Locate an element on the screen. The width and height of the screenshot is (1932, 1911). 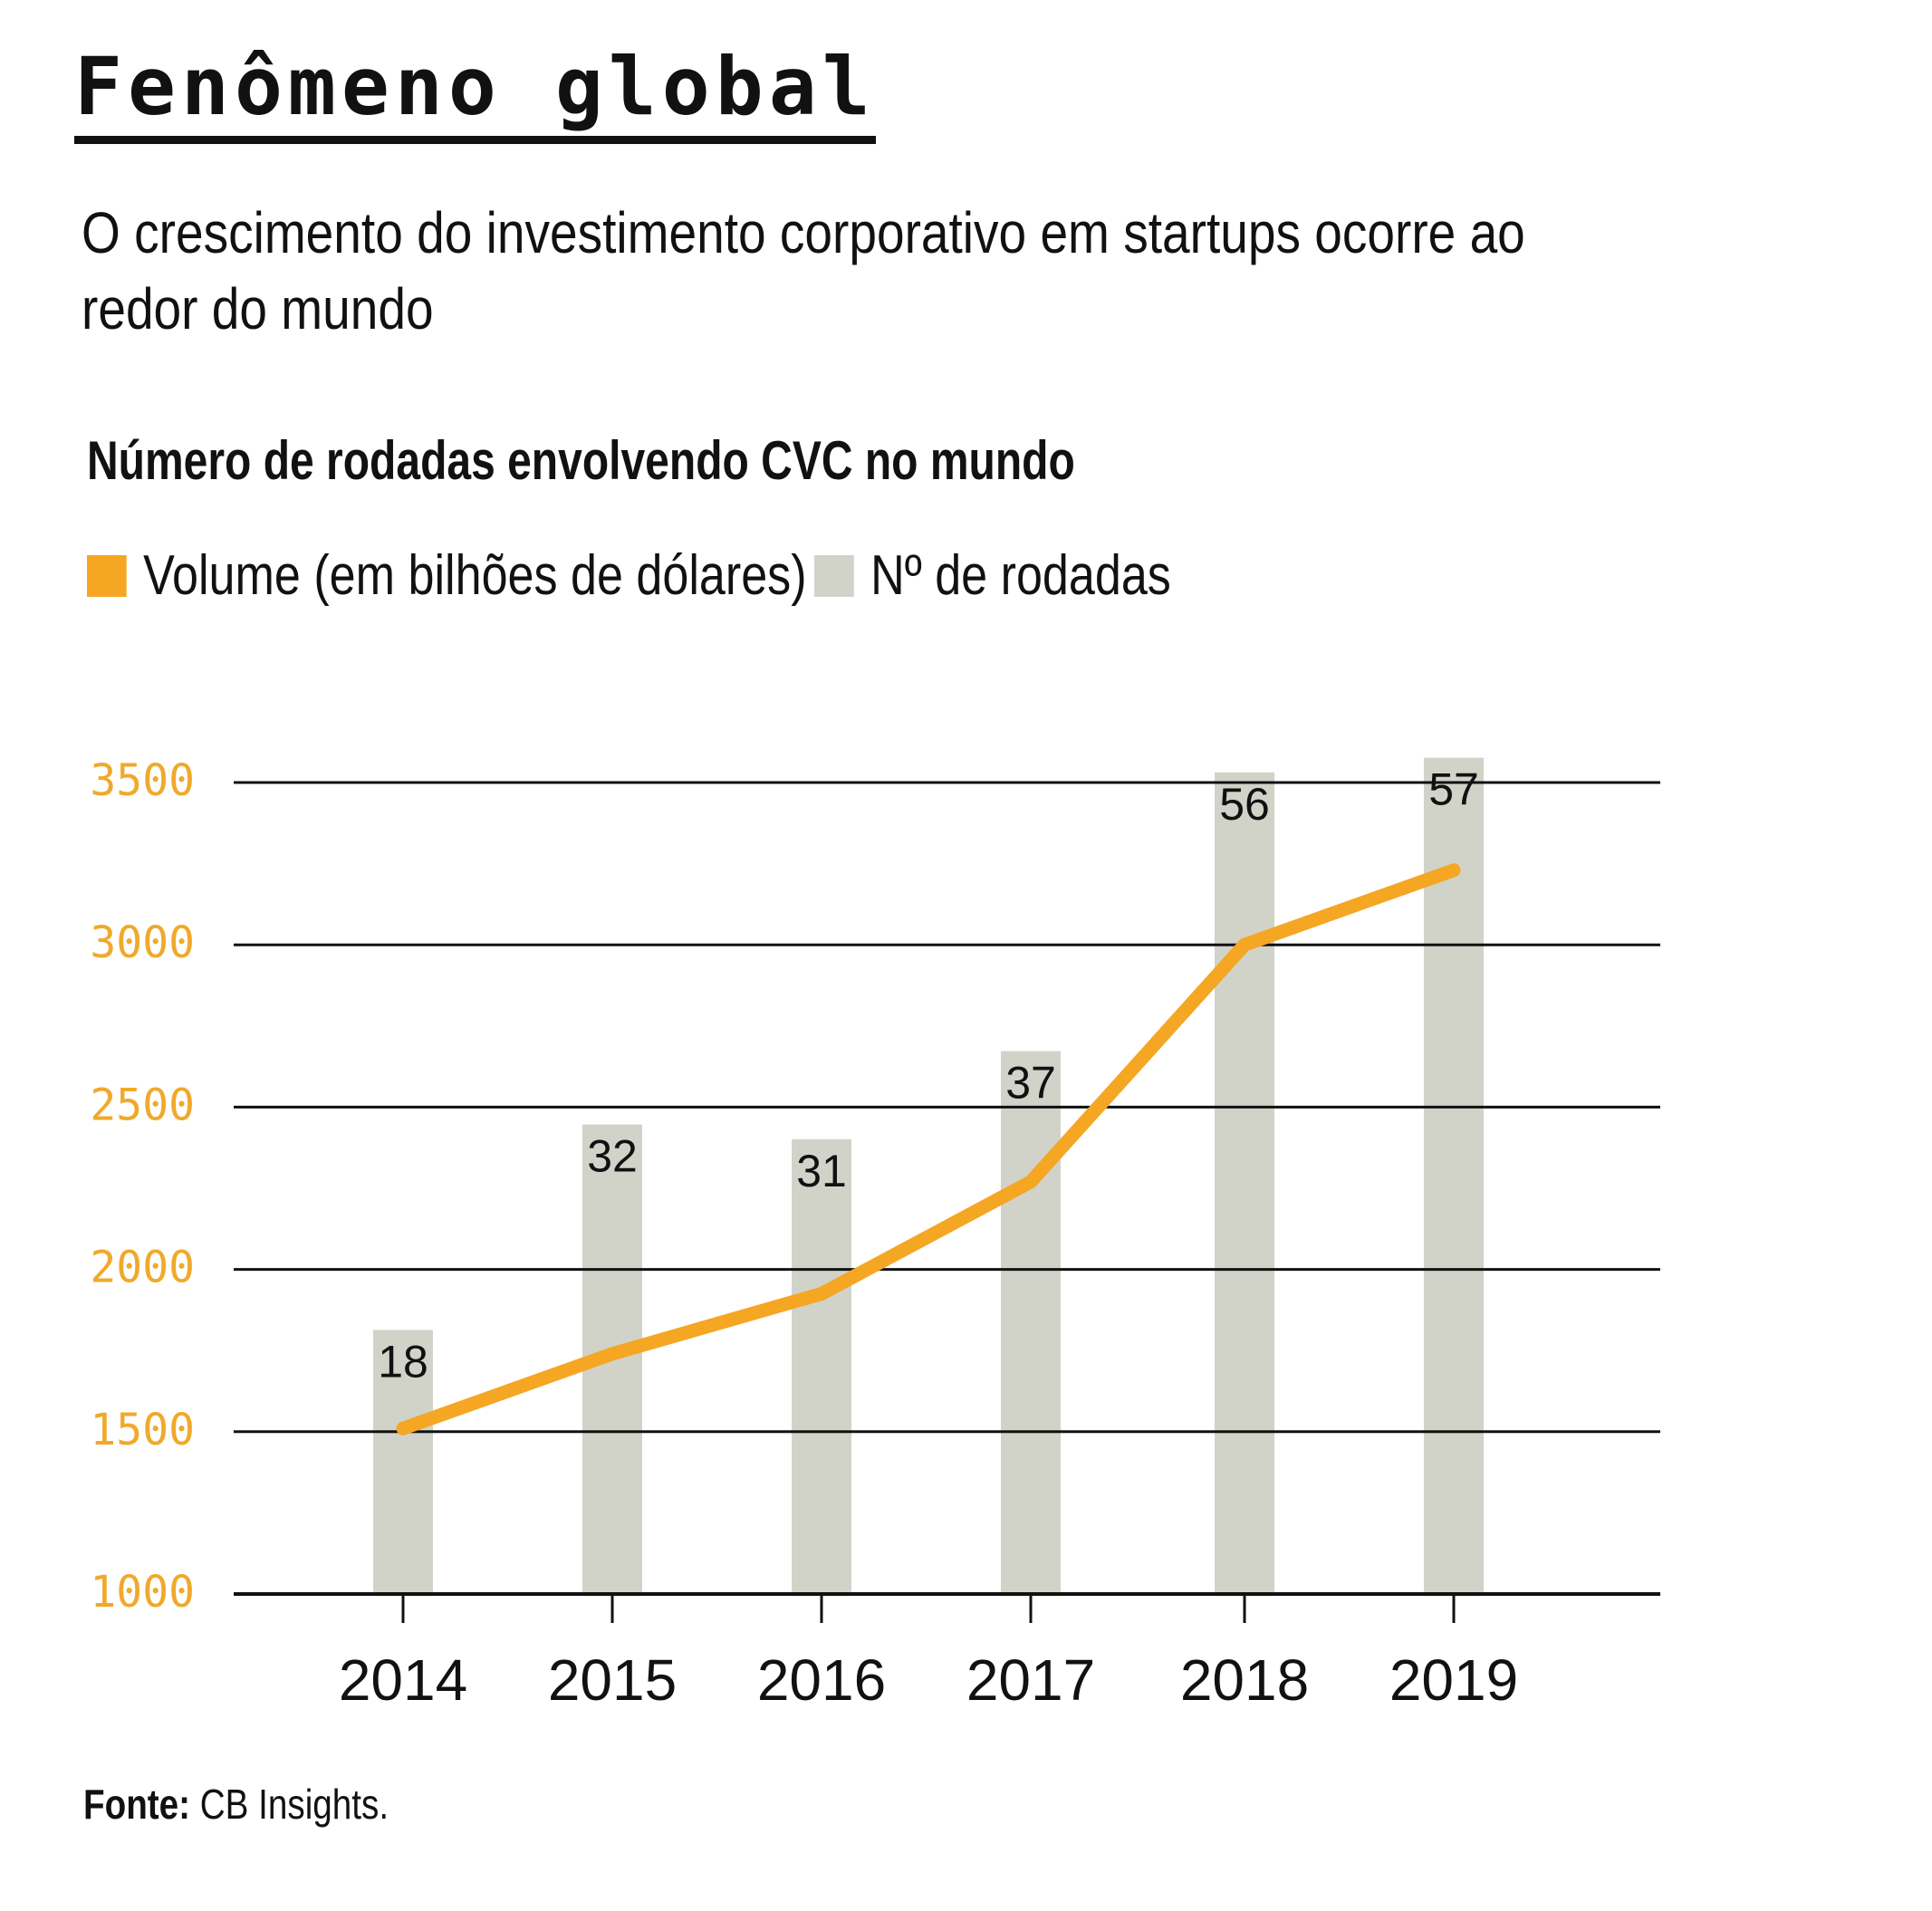
source-note: Fonte: CB Insights. is located at coordinates (236, 1804).